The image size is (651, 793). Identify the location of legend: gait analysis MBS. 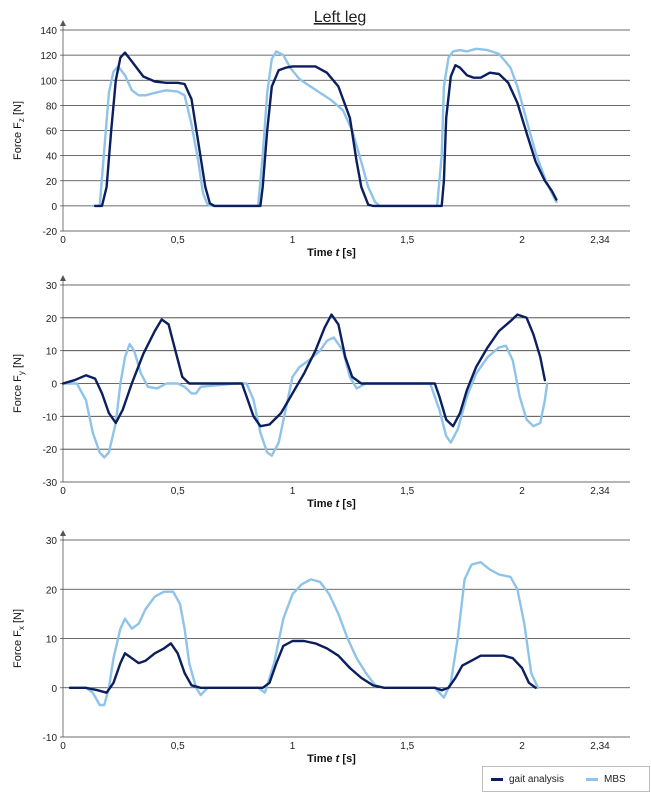
(566, 779).